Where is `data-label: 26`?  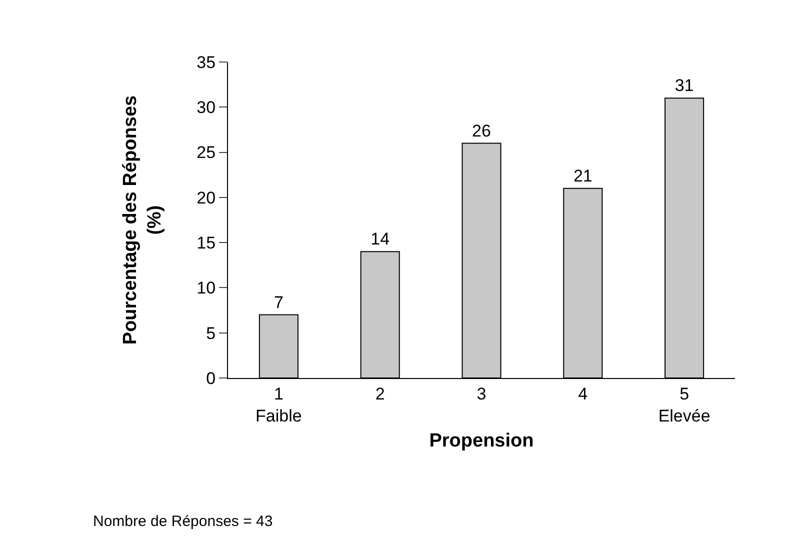
data-label: 26 is located at coordinates (481, 130).